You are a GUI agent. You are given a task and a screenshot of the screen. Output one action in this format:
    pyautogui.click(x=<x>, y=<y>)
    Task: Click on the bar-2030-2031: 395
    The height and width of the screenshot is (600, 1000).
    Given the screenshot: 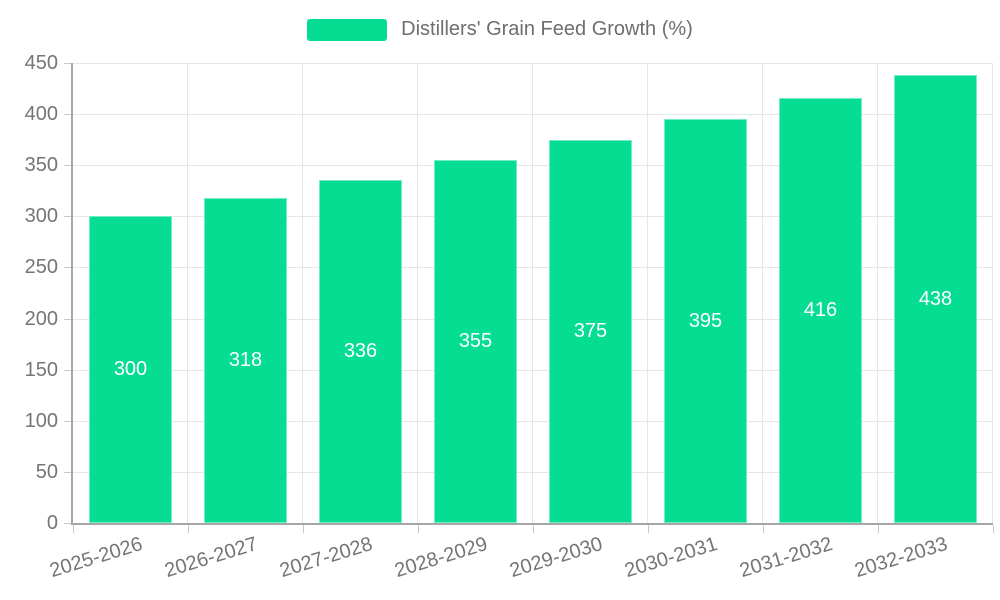 What is the action you would take?
    pyautogui.click(x=705, y=321)
    